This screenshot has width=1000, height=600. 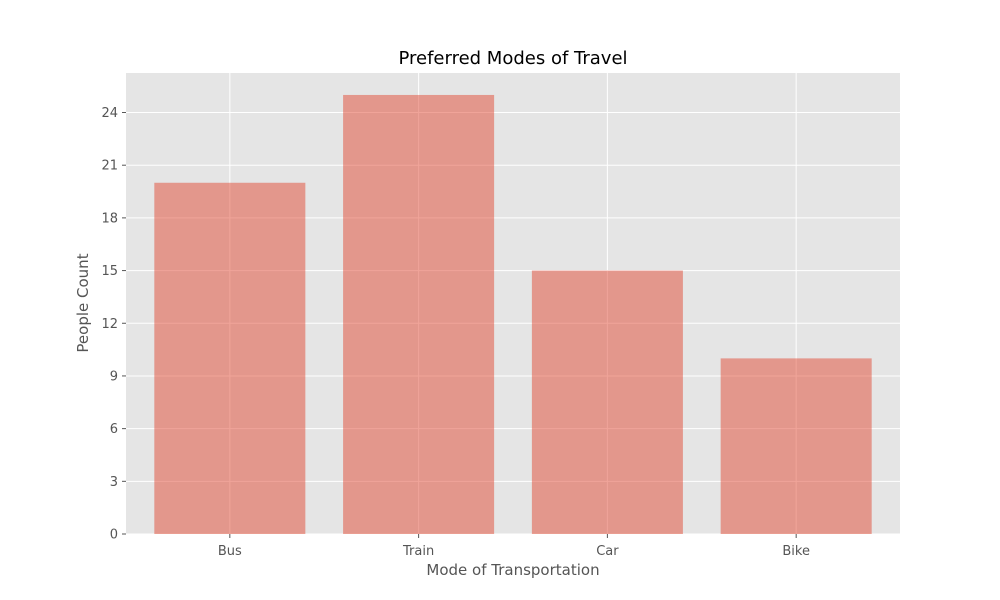 What do you see at coordinates (512, 58) in the screenshot?
I see `chart-title: Preferred Modes of Travel` at bounding box center [512, 58].